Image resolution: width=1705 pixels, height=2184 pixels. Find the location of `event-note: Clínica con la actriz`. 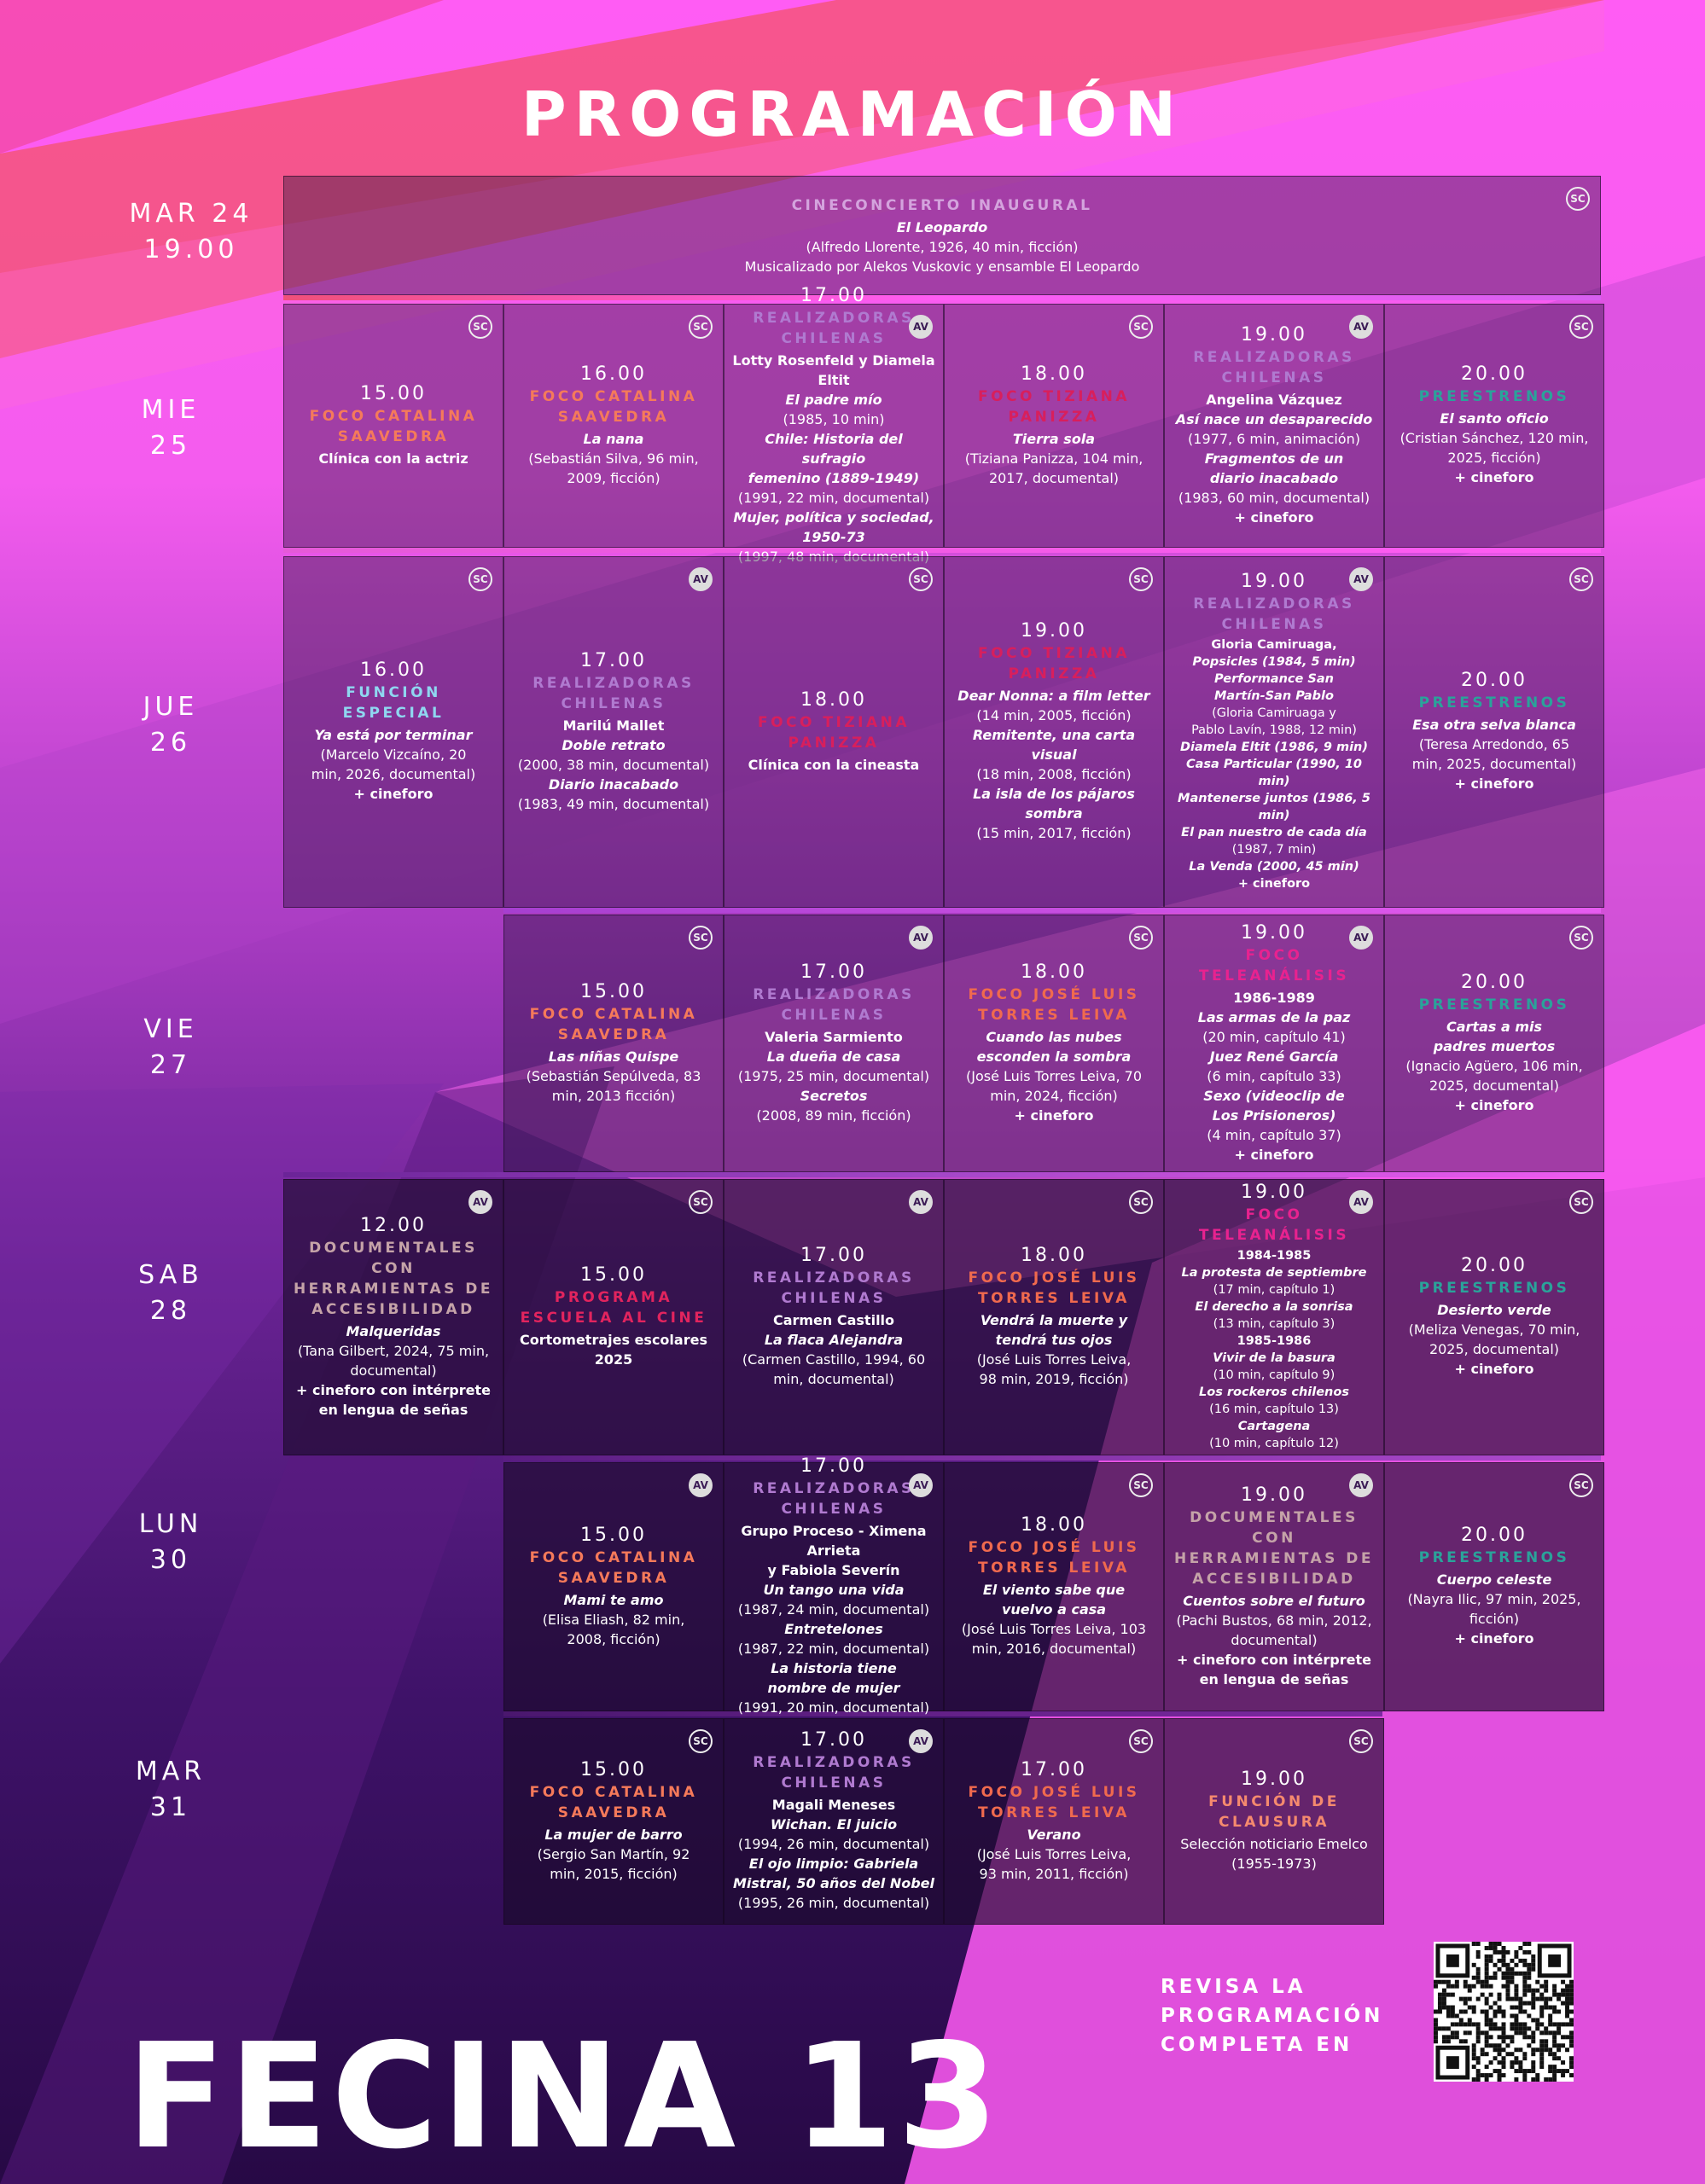

event-note: Clínica con la actriz is located at coordinates (393, 459).